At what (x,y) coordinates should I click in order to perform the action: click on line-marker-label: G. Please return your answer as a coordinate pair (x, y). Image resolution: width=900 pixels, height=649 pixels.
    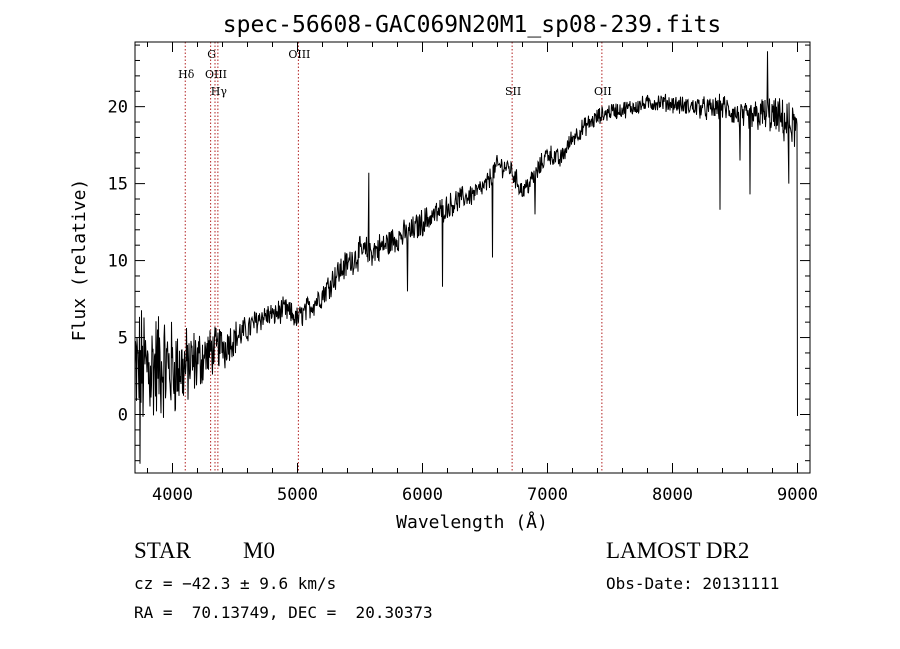
    Looking at the image, I should click on (211, 54).